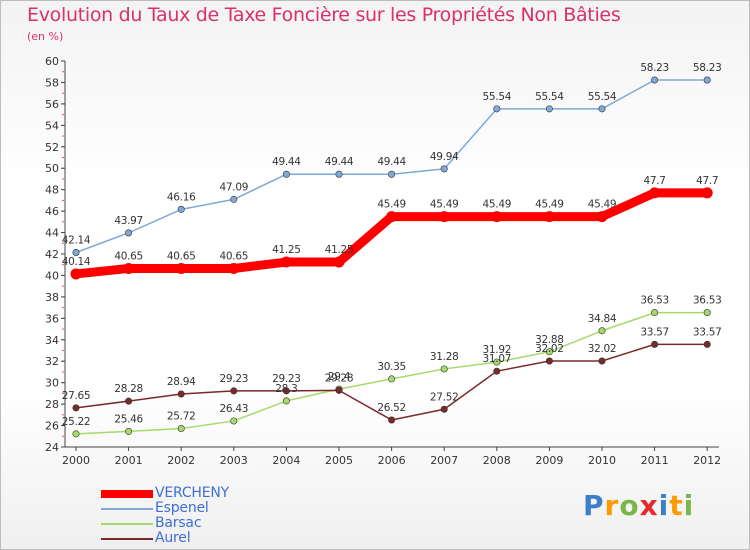 Image resolution: width=750 pixels, height=550 pixels. What do you see at coordinates (602, 319) in the screenshot?
I see `data-label-barsac: 34.84` at bounding box center [602, 319].